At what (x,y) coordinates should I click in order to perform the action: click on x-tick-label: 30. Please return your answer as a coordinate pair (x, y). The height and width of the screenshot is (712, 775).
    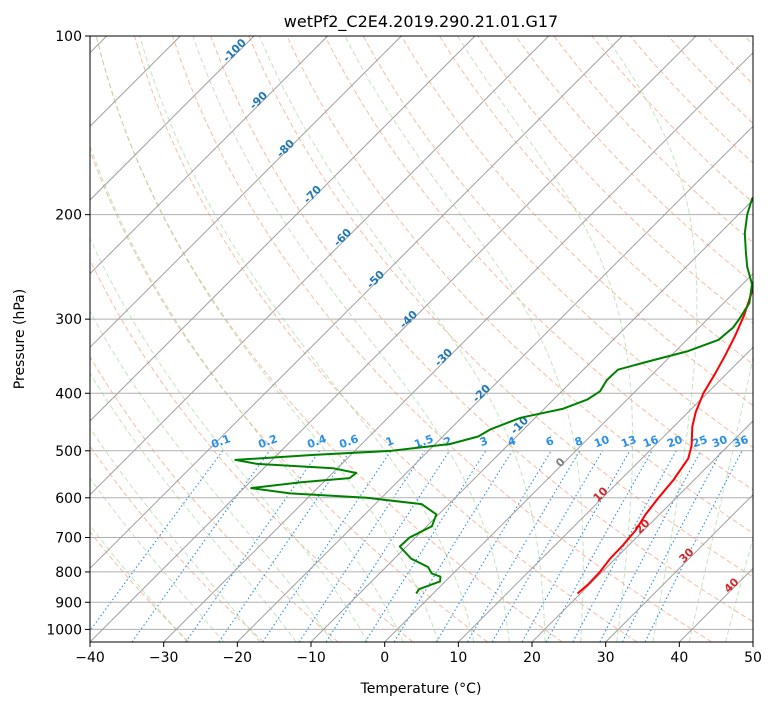
    Looking at the image, I should click on (606, 658).